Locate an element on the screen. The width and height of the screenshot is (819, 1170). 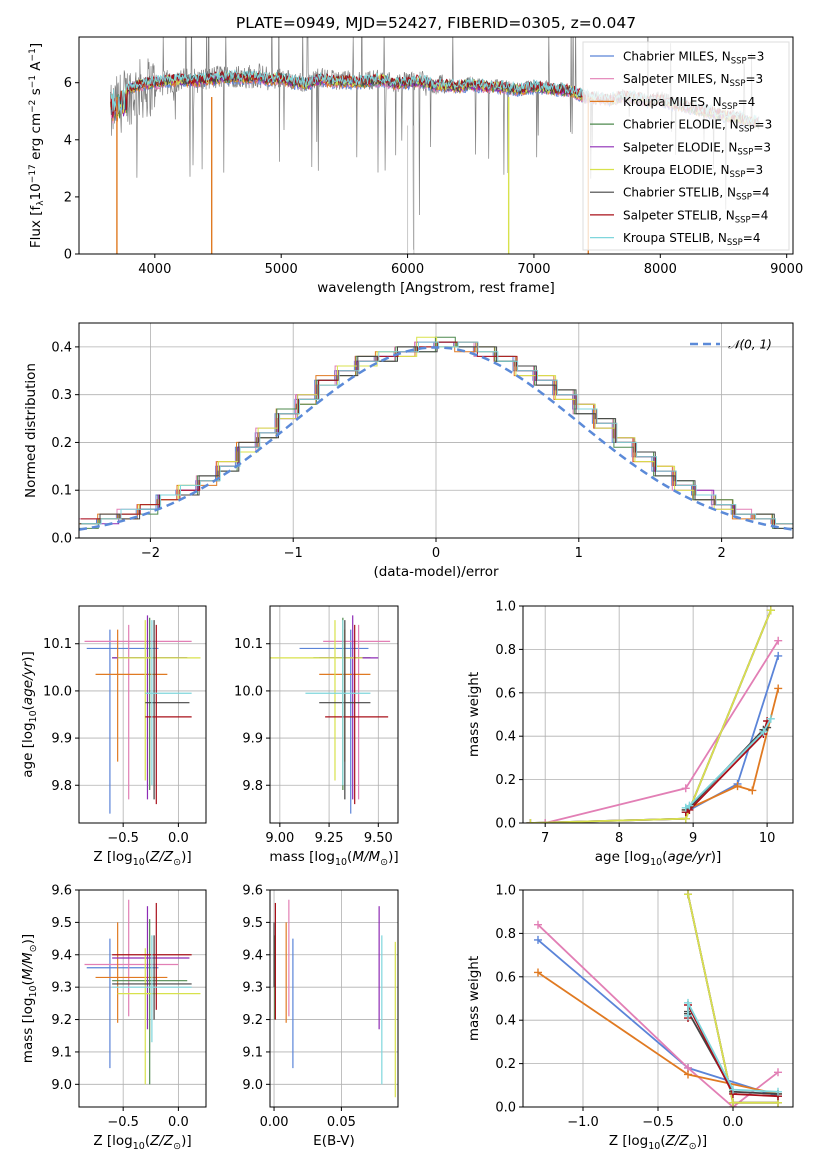
legend-label: Kroupa ELODIE, NSSP=3 is located at coordinates (693, 171).